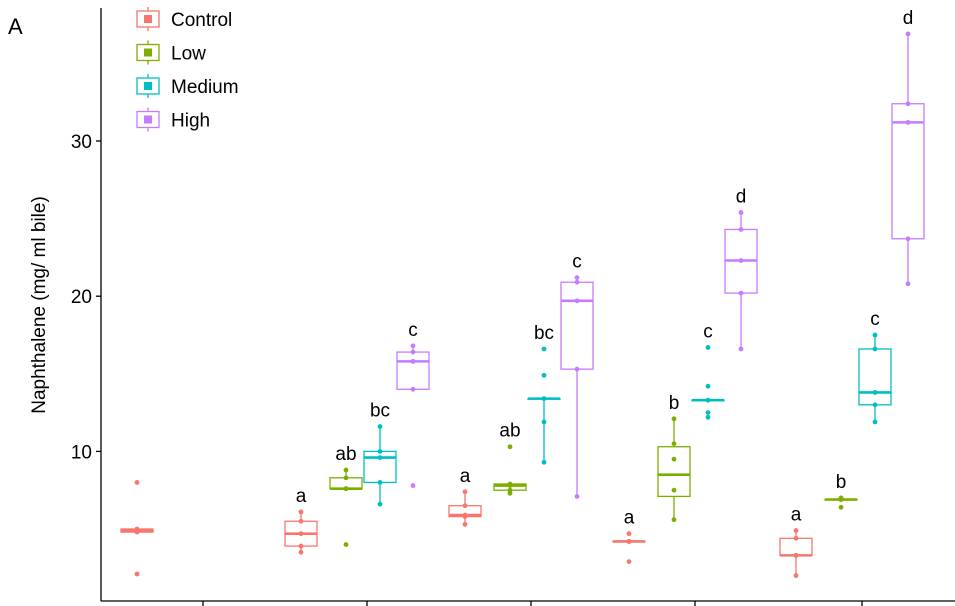  What do you see at coordinates (875, 377) in the screenshot?
I see `box-medium` at bounding box center [875, 377].